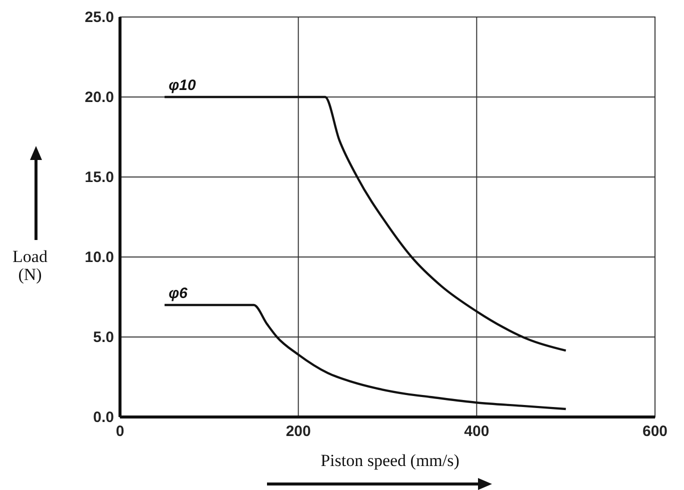  What do you see at coordinates (298, 431) in the screenshot?
I see `x-tick-label: 200` at bounding box center [298, 431].